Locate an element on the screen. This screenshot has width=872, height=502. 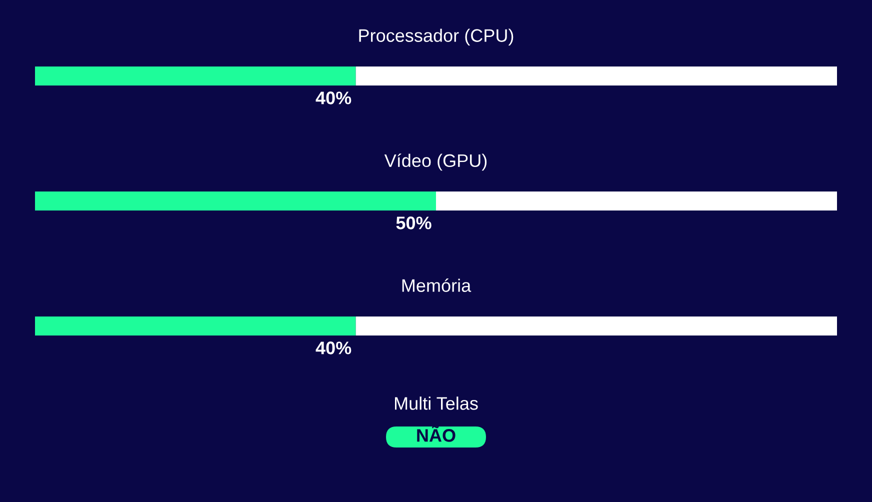
y-tick-label: Processador (CPU) is located at coordinates (436, 37).